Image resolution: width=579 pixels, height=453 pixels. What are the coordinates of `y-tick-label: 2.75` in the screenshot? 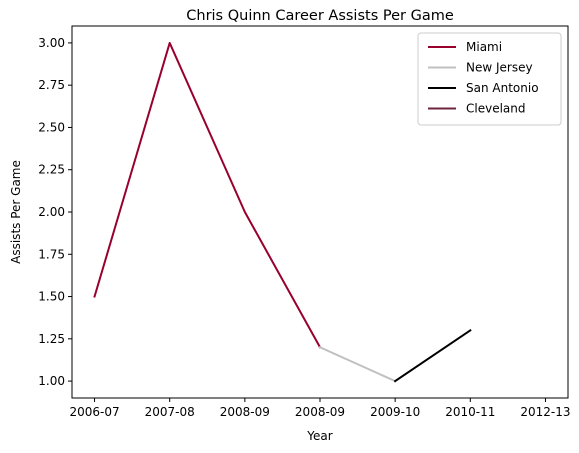 It's located at (51, 85).